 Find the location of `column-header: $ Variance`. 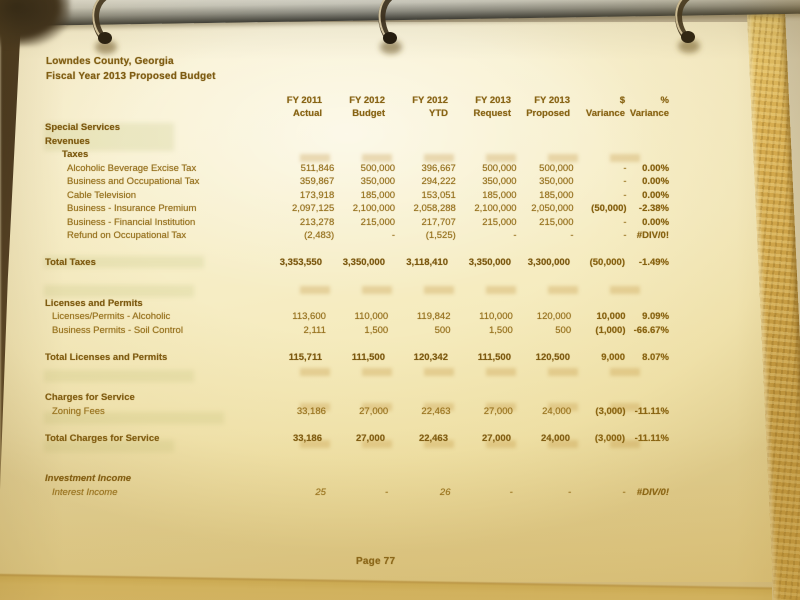

column-header: $ Variance is located at coordinates (605, 107).